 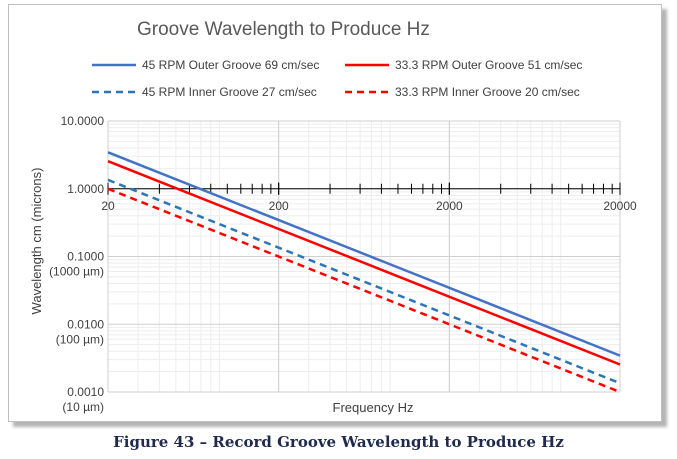 I want to click on legend-label-3: 45 RPM Inner Groove 27 cm/sec, so click(x=229, y=92).